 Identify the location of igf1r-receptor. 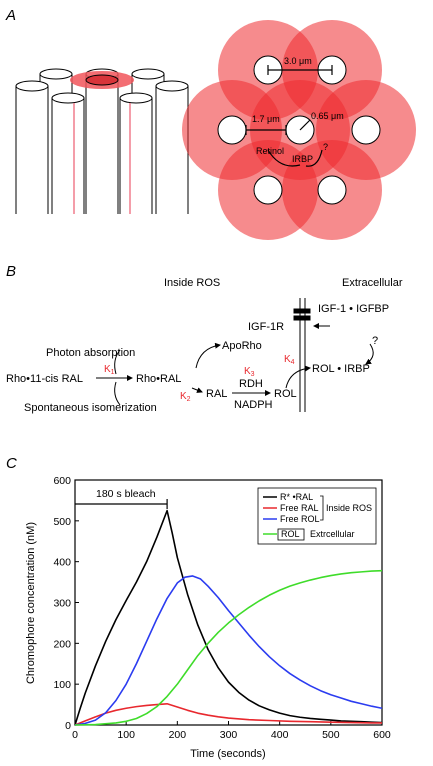
(302, 314).